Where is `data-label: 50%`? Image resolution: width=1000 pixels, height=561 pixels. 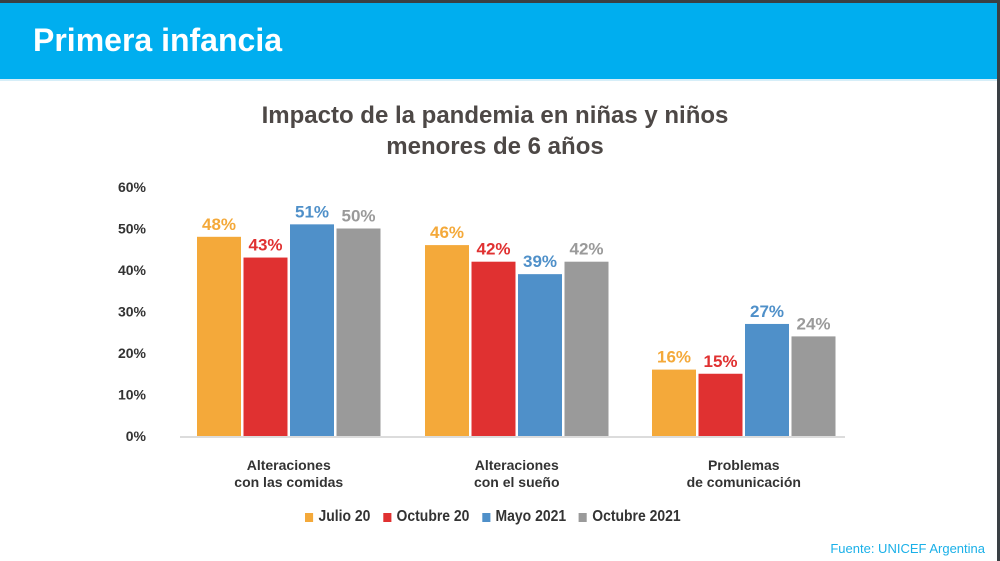 data-label: 50% is located at coordinates (358, 216).